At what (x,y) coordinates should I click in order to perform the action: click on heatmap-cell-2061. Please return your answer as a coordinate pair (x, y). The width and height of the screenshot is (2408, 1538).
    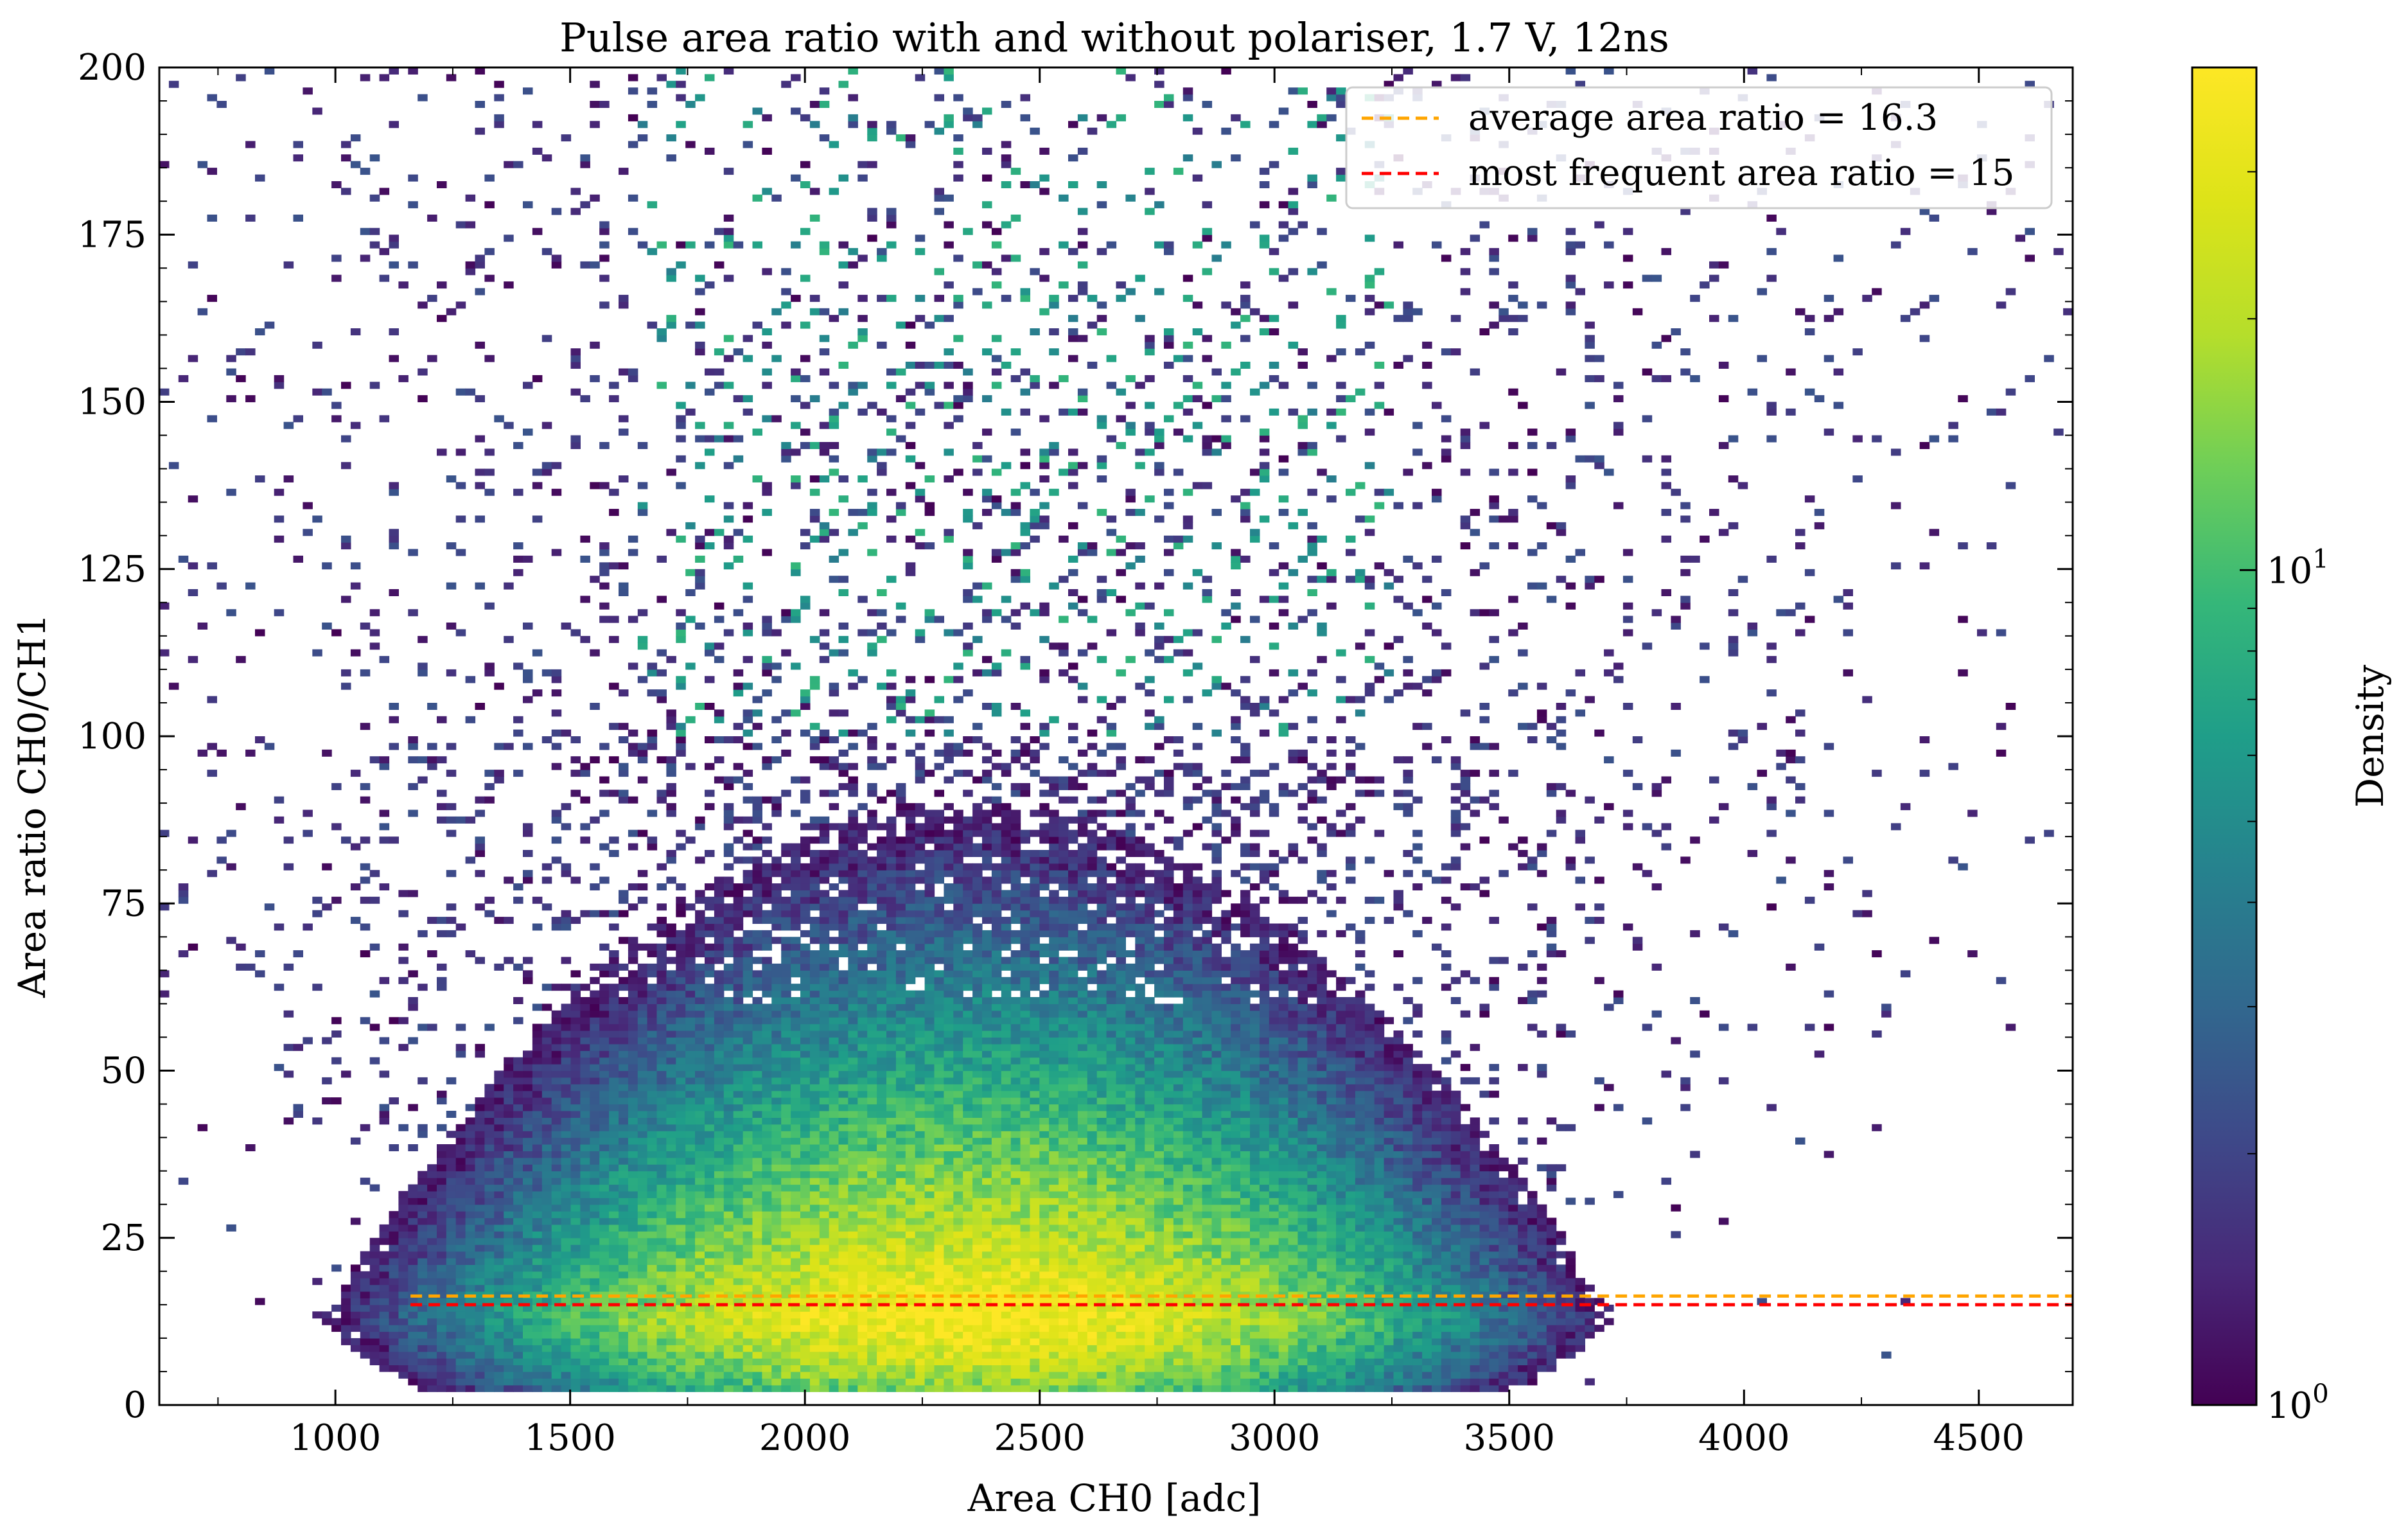
    Looking at the image, I should click on (642, 486).